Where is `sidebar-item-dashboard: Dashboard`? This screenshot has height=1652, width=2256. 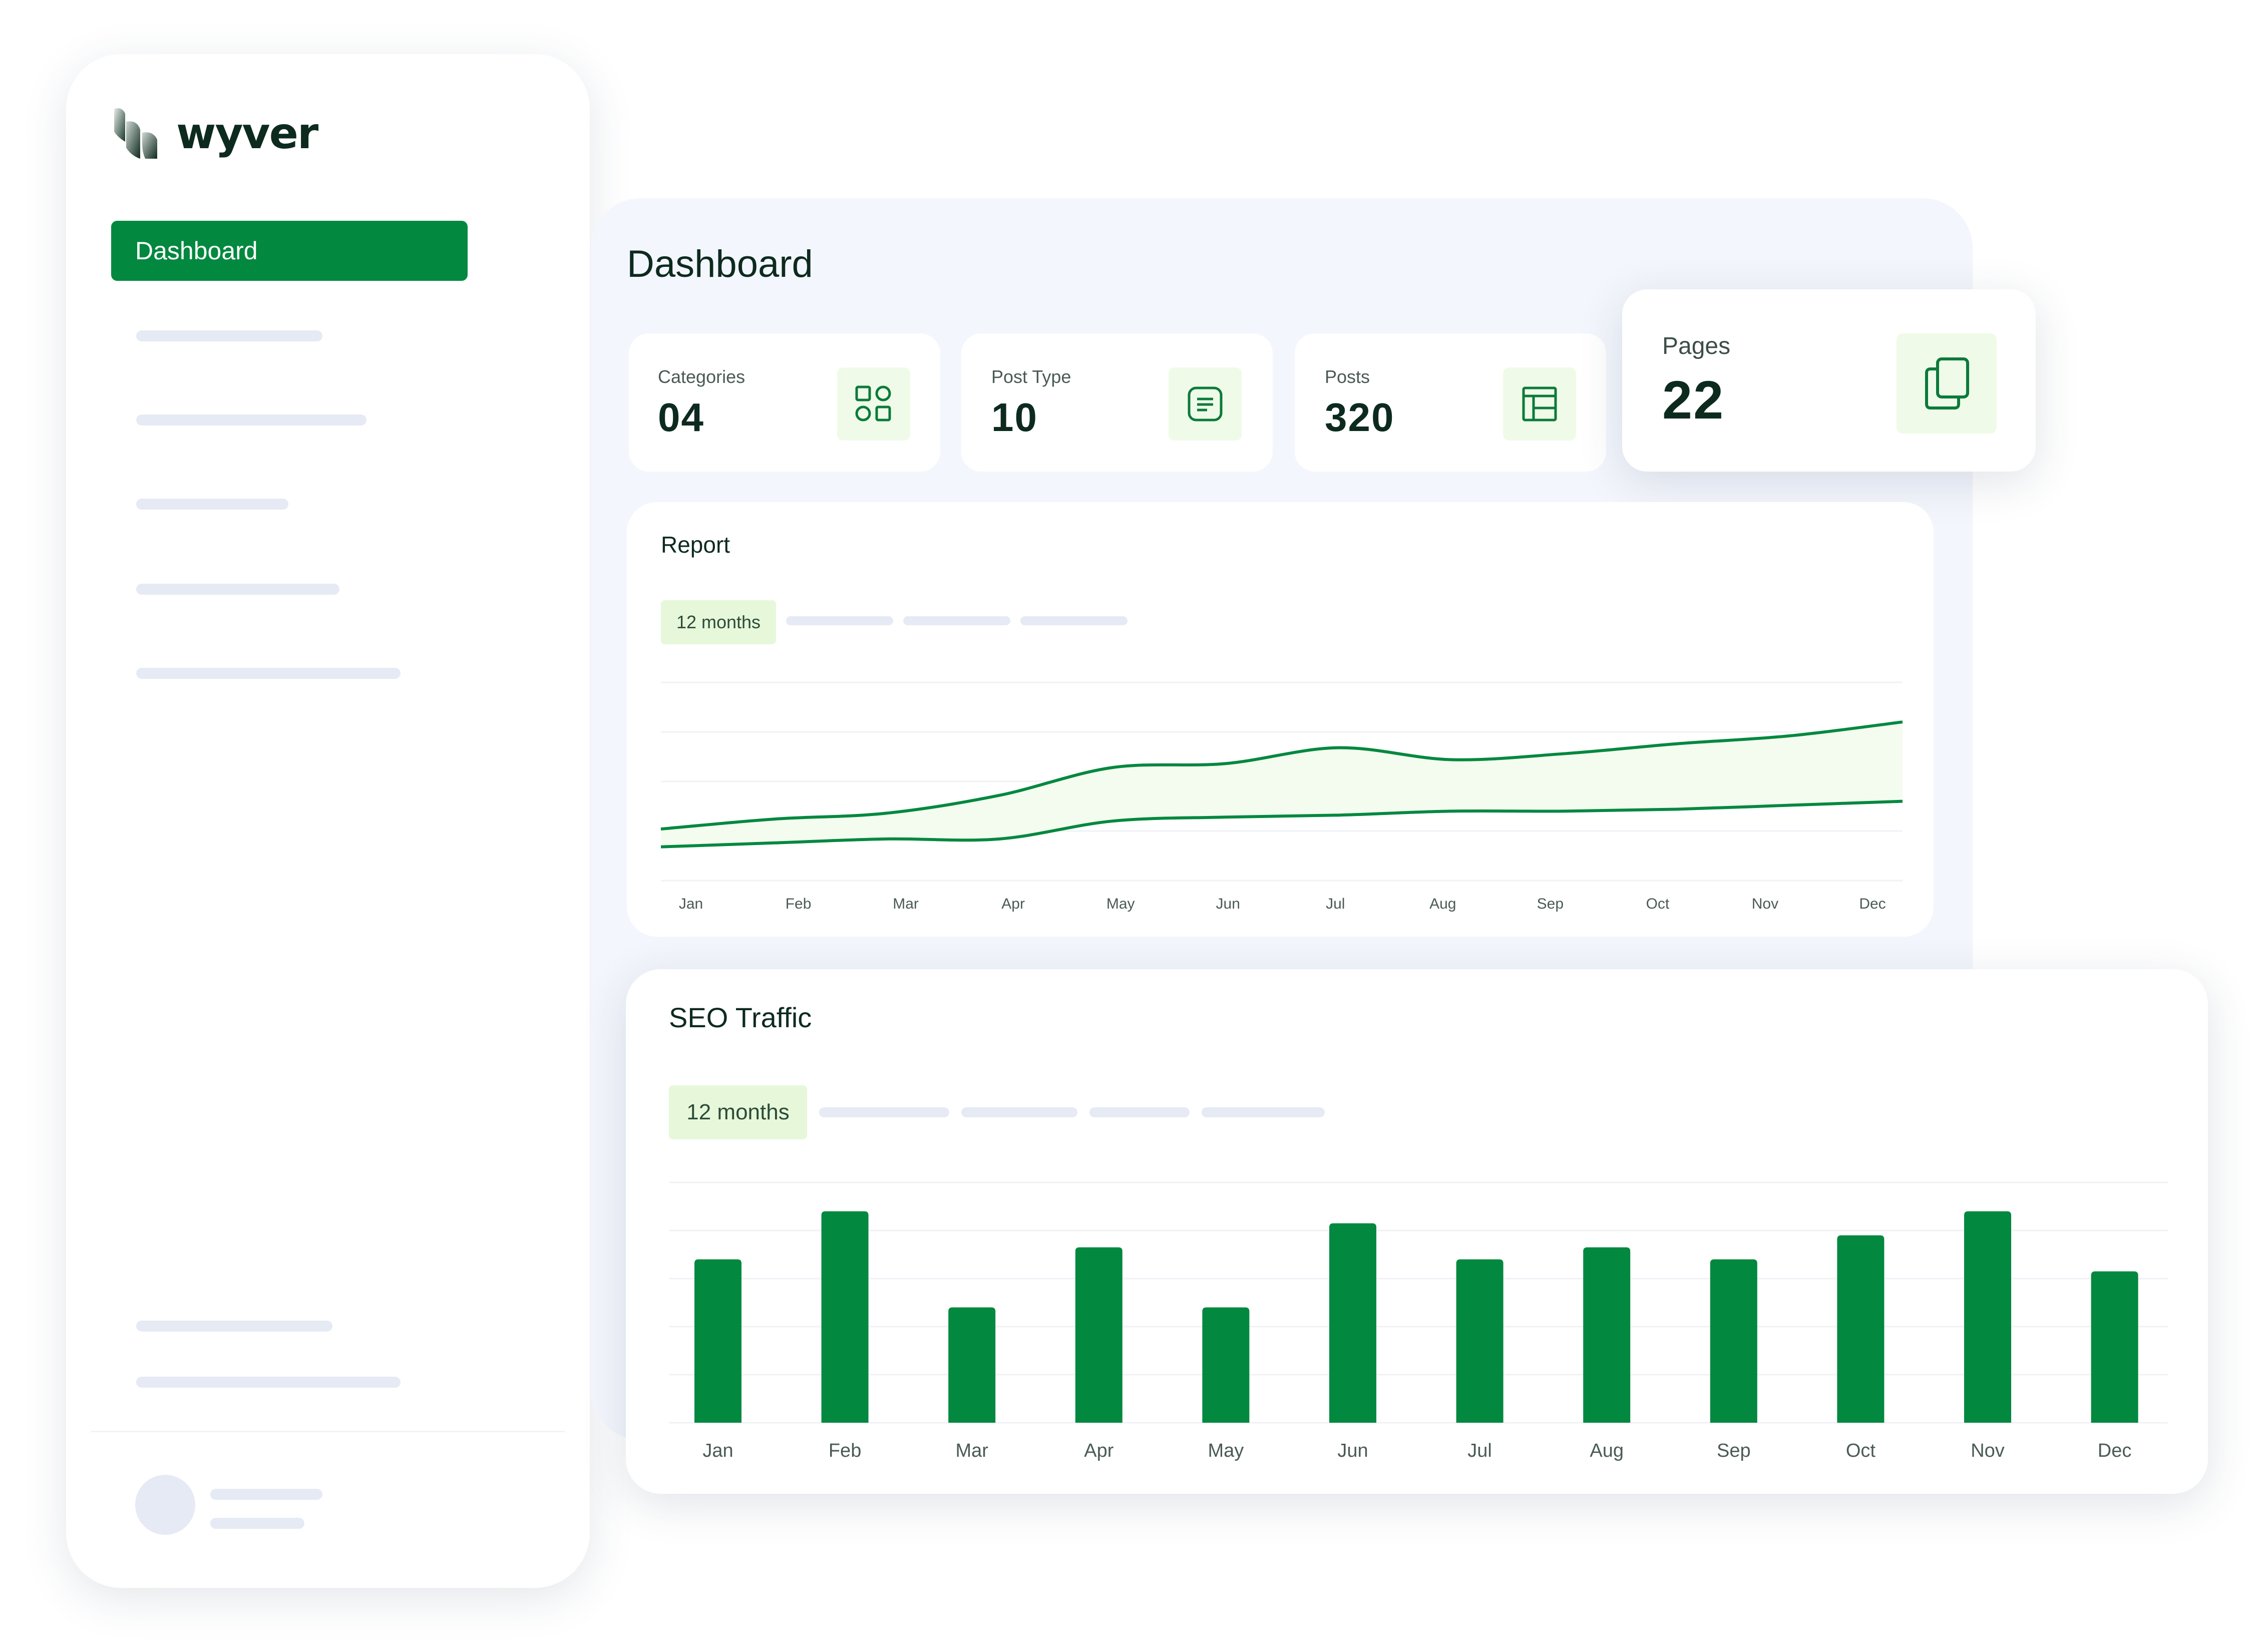
sidebar-item-dashboard: Dashboard is located at coordinates (289, 251).